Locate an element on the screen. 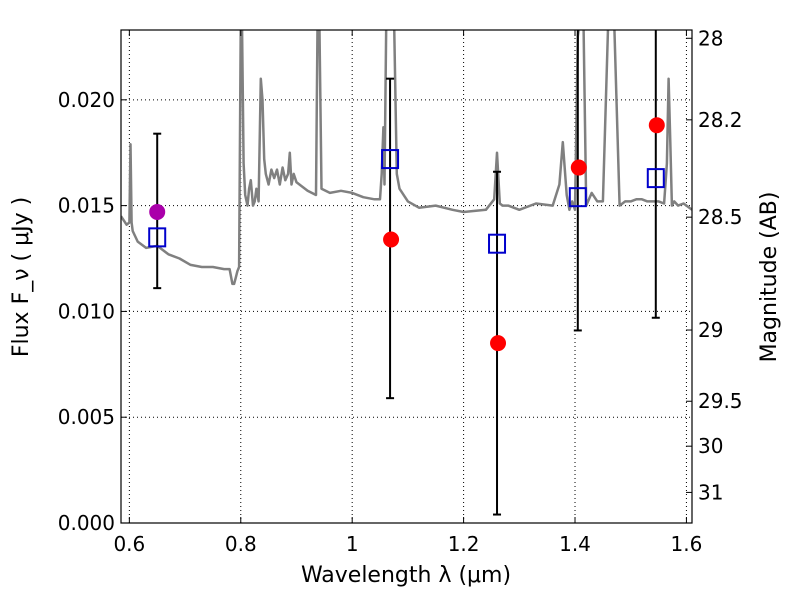  x-tick-label: 1.4 is located at coordinates (575, 544).